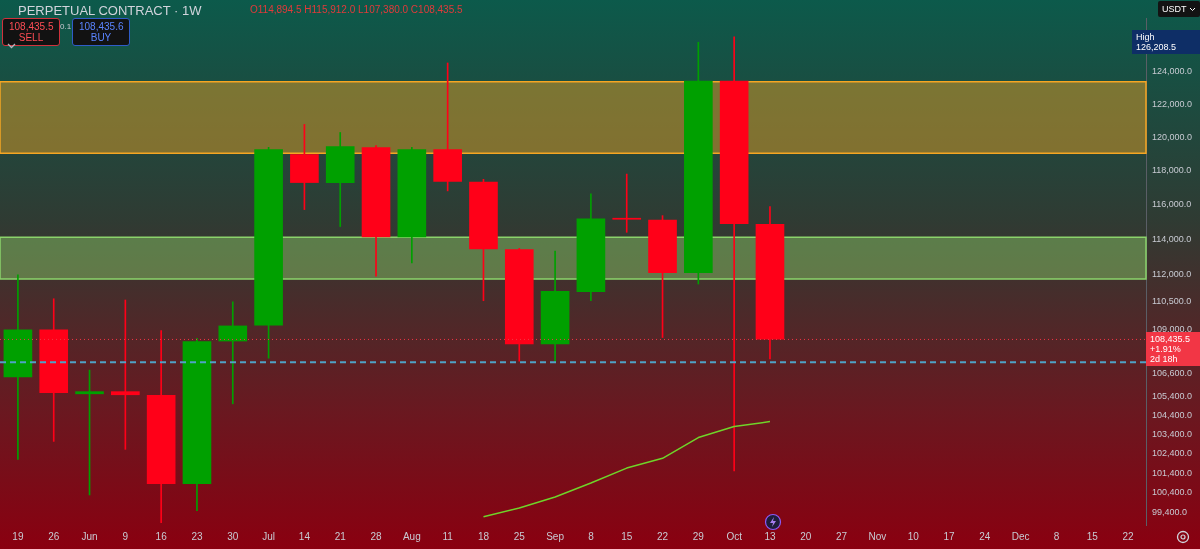  What do you see at coordinates (101, 37) in the screenshot?
I see `annotation: BUY` at bounding box center [101, 37].